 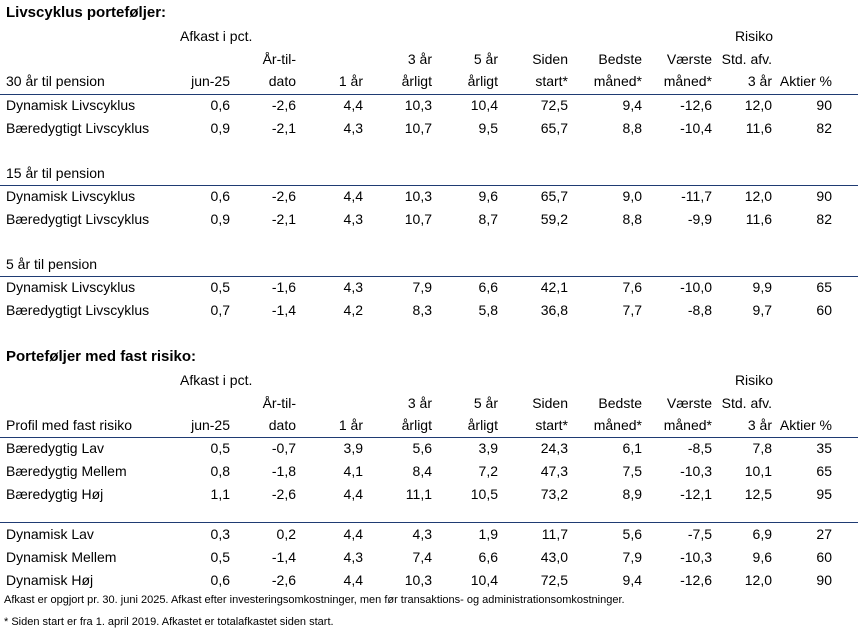 I want to click on table-cell: 4,1, so click(x=353, y=471).